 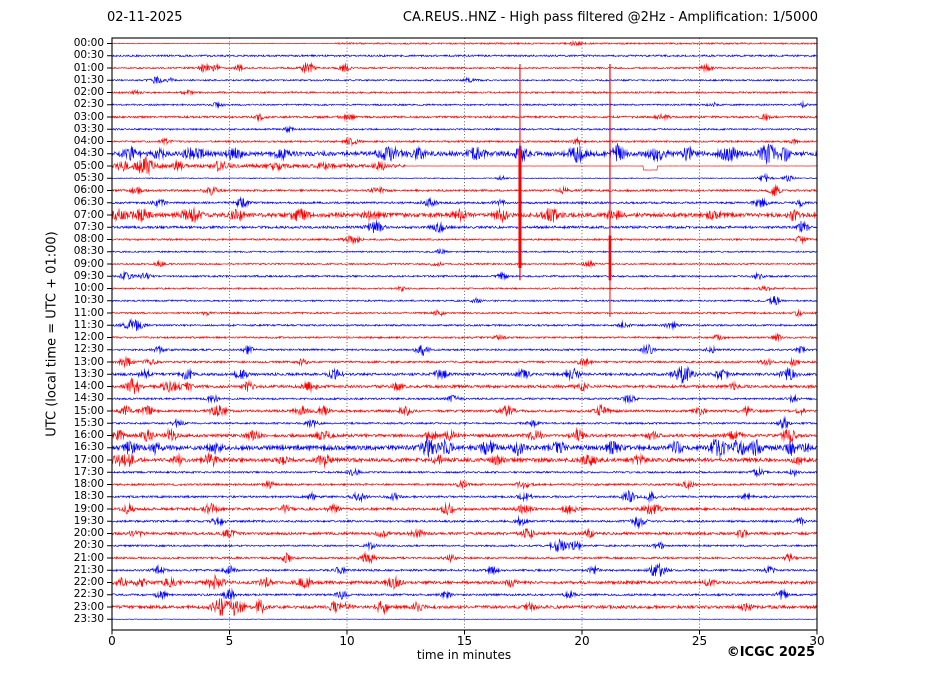 What do you see at coordinates (88, 447) in the screenshot?
I see `y-tick-label: 16:30` at bounding box center [88, 447].